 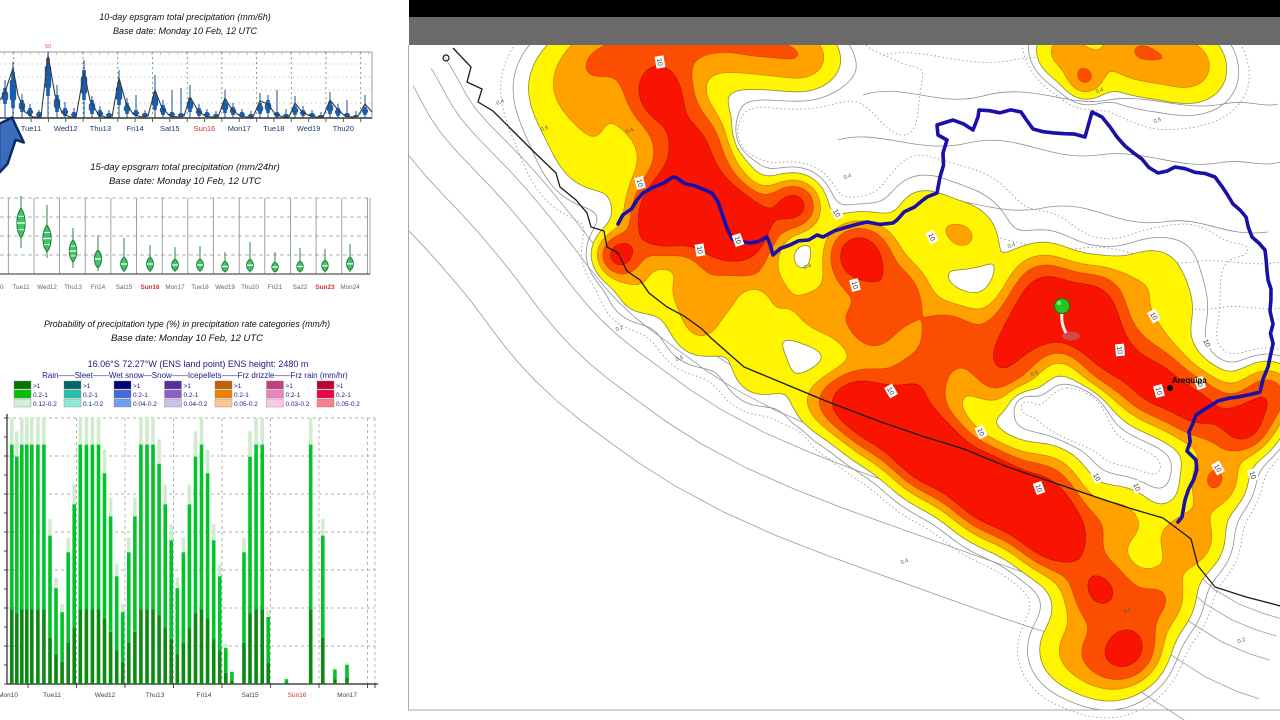 What do you see at coordinates (45, 404) in the screenshot?
I see `svg-text: 0.12-0.2` at bounding box center [45, 404].